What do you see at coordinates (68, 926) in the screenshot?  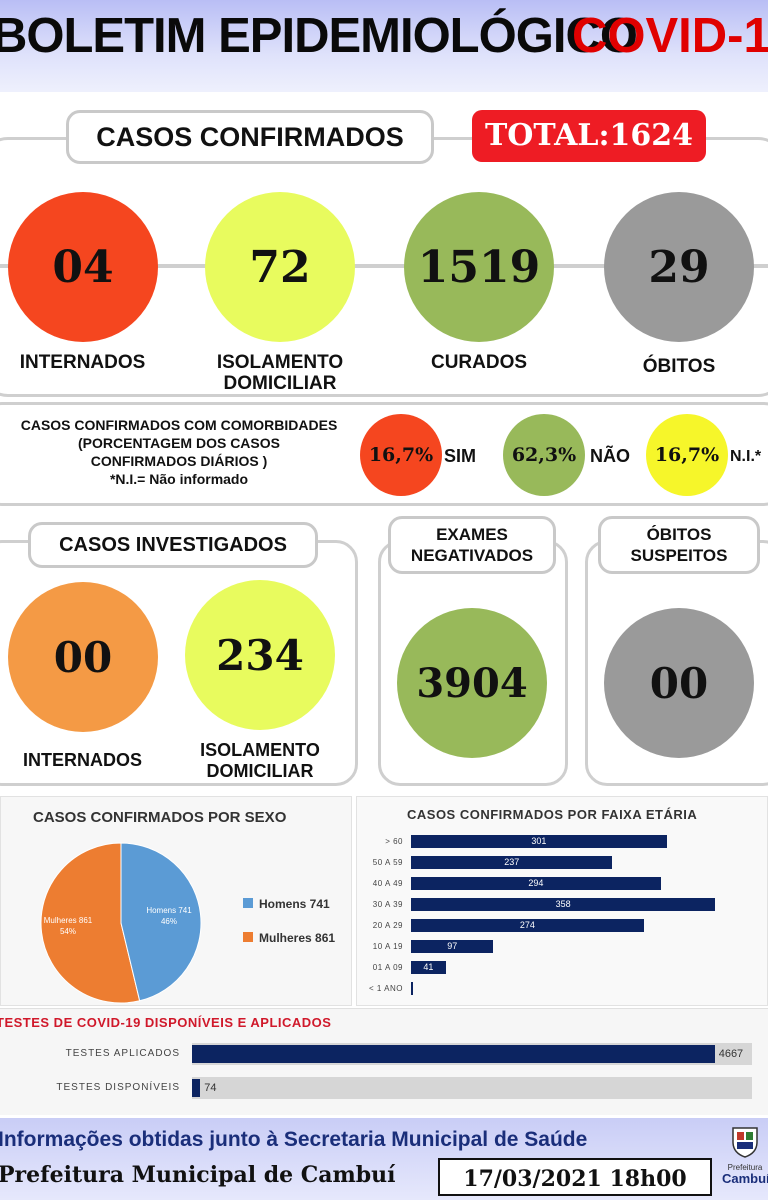 I see `pie-label-mulheres: Mulheres 861 54%` at bounding box center [68, 926].